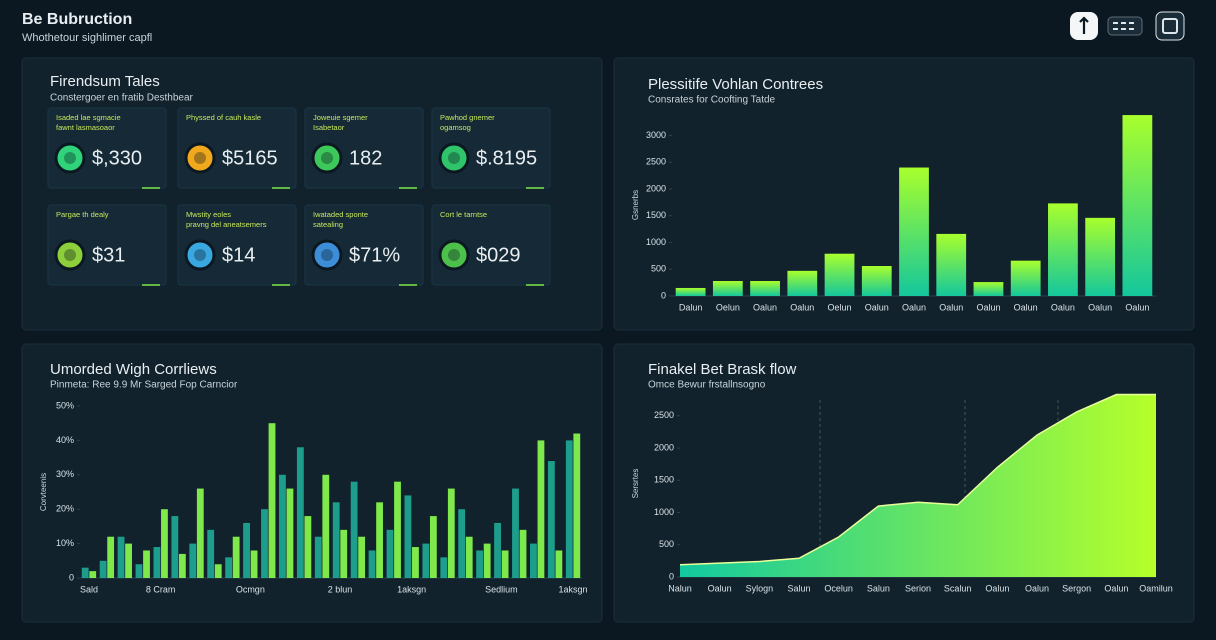  I want to click on x-tick-label: Scalun, so click(958, 588).